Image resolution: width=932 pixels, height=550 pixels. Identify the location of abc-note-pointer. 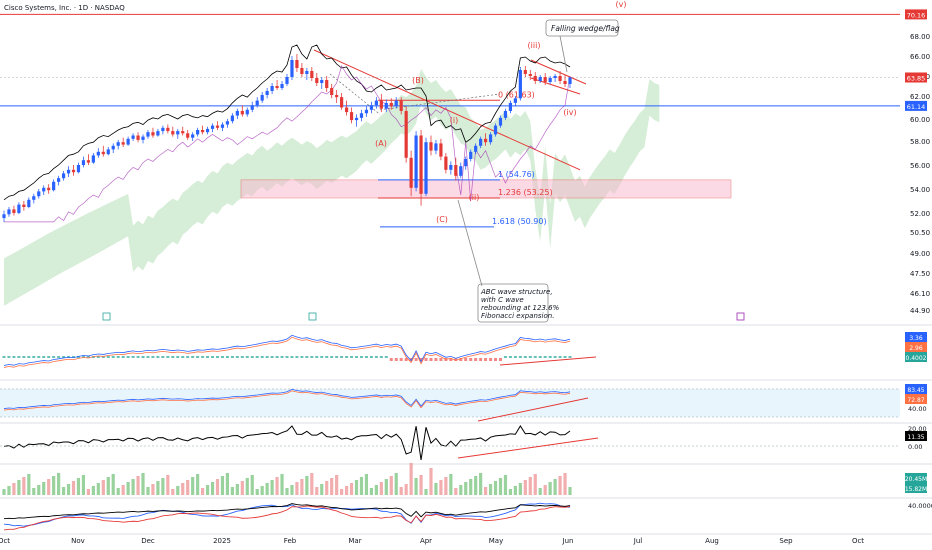
(470, 243).